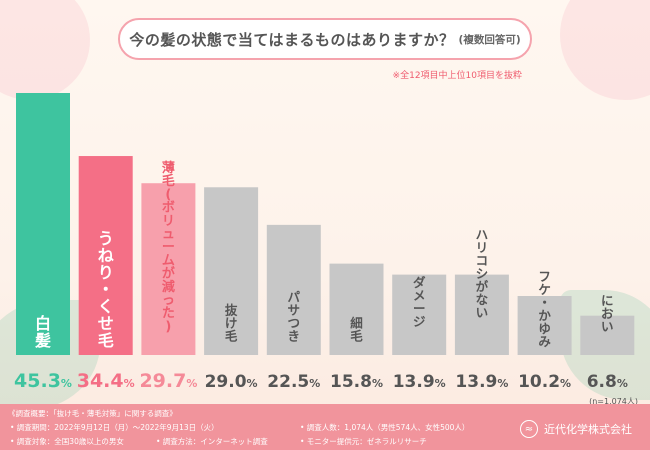 Image resolution: width=650 pixels, height=450 pixels. What do you see at coordinates (607, 382) in the screenshot?
I see `value-label-10: 6.8%` at bounding box center [607, 382].